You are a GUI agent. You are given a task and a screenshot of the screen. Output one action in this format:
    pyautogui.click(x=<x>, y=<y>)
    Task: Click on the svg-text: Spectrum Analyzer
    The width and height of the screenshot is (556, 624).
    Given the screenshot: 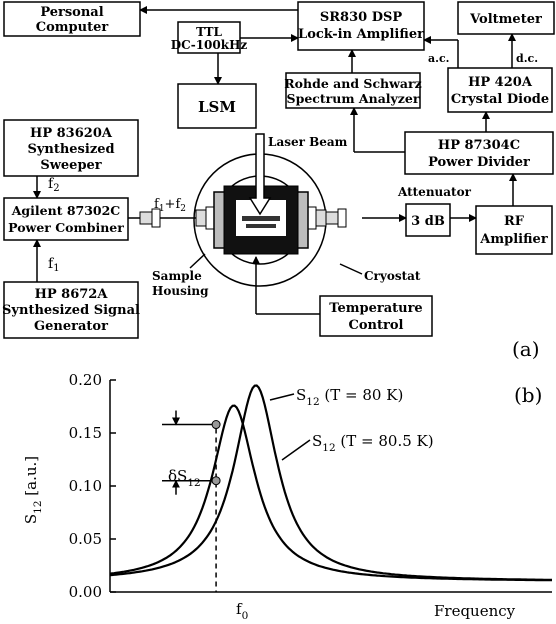 What is the action you would take?
    pyautogui.click(x=353, y=98)
    